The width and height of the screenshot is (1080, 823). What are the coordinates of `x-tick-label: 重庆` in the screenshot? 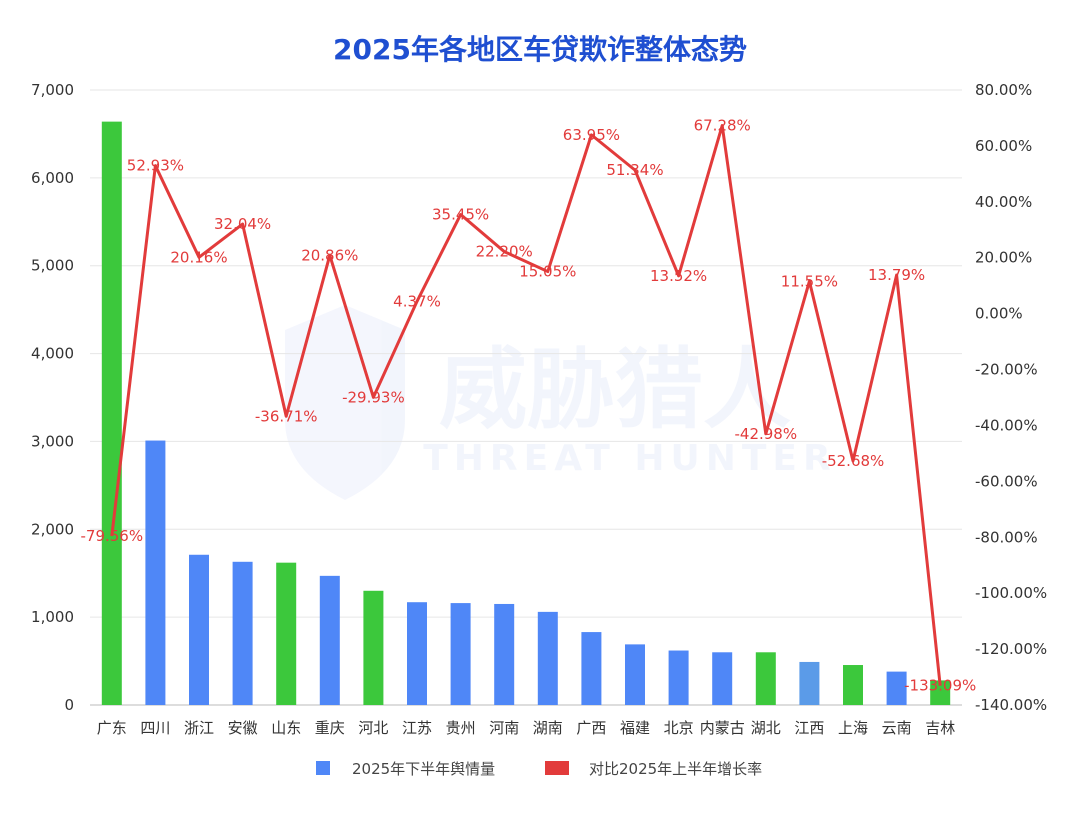 It's located at (330, 728).